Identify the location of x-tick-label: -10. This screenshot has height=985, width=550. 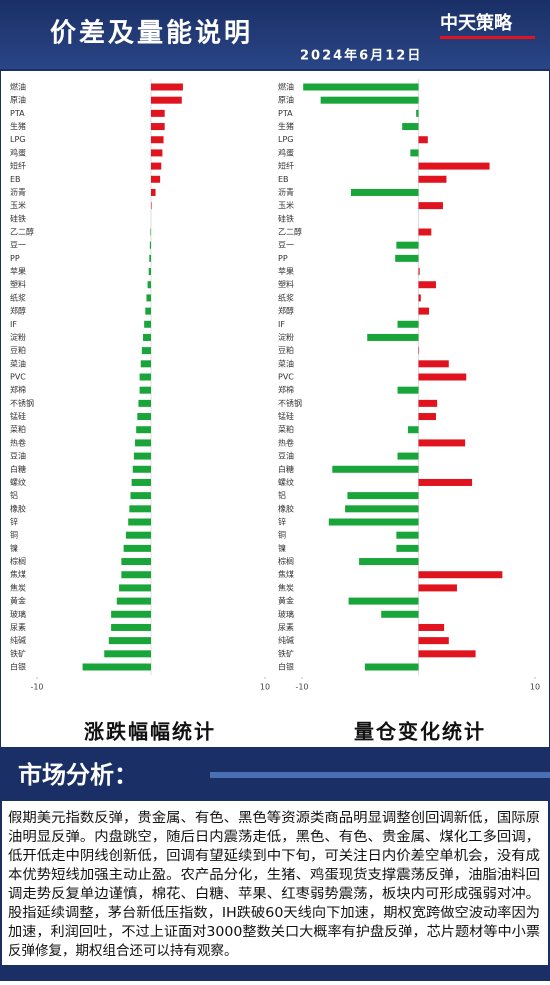
(301, 687).